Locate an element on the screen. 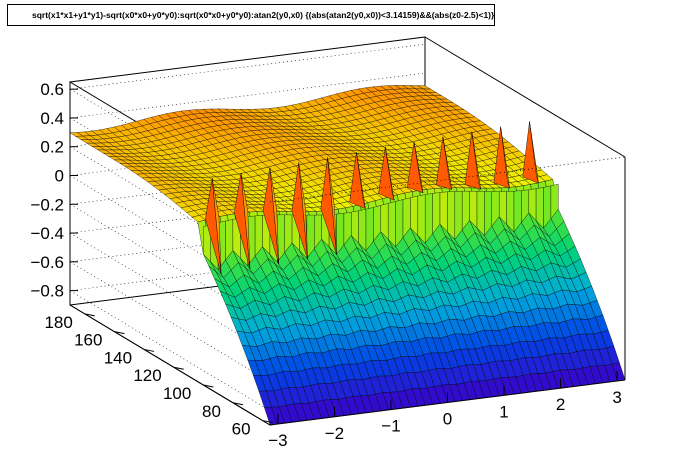  z-tick-label: 0.4 is located at coordinates (52, 118).